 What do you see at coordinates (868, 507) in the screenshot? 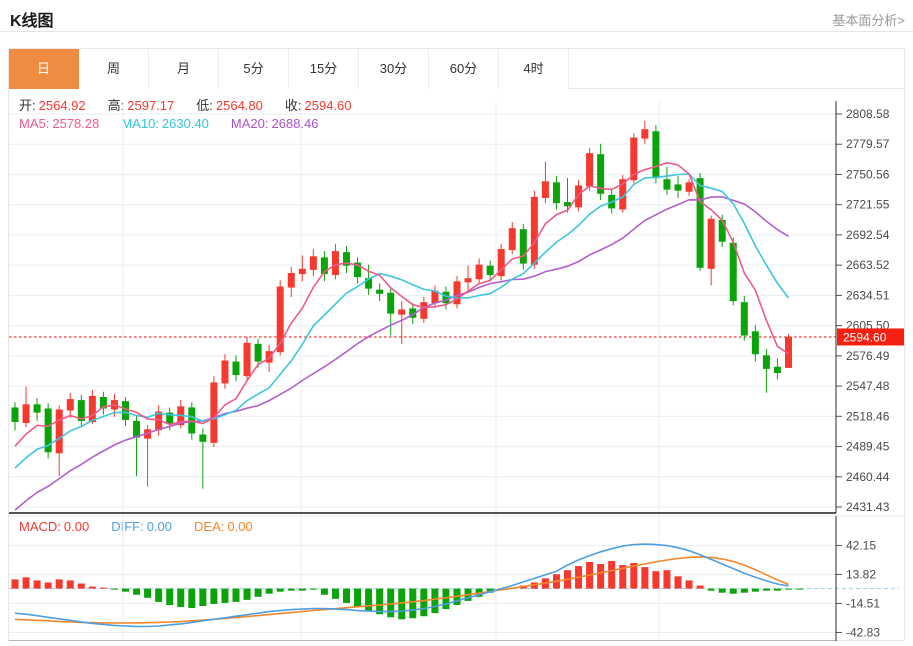
I see `svg-text: 2431.43` at bounding box center [868, 507].